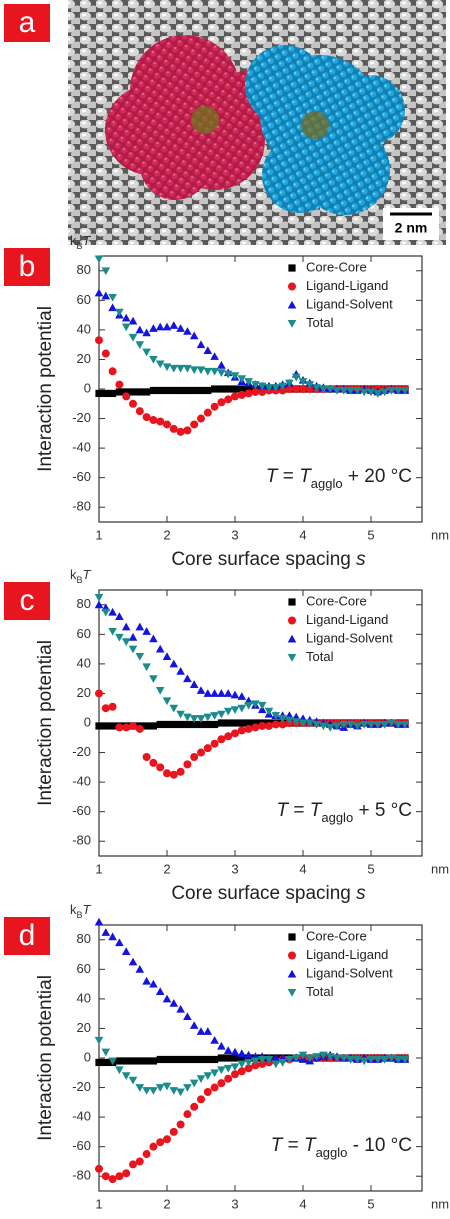 The height and width of the screenshot is (1219, 450). I want to click on legend-label: Total, so click(320, 991).